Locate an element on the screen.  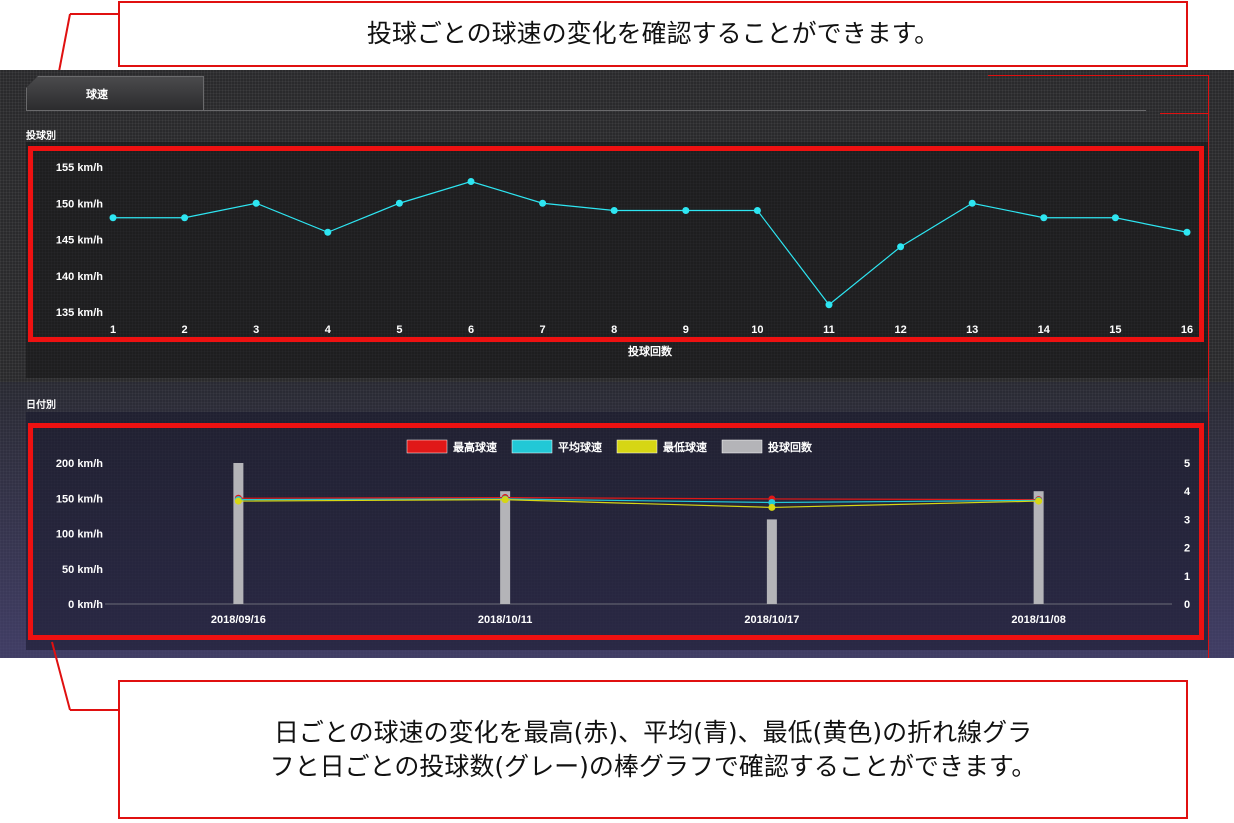
tab-divider is located at coordinates (586, 110).